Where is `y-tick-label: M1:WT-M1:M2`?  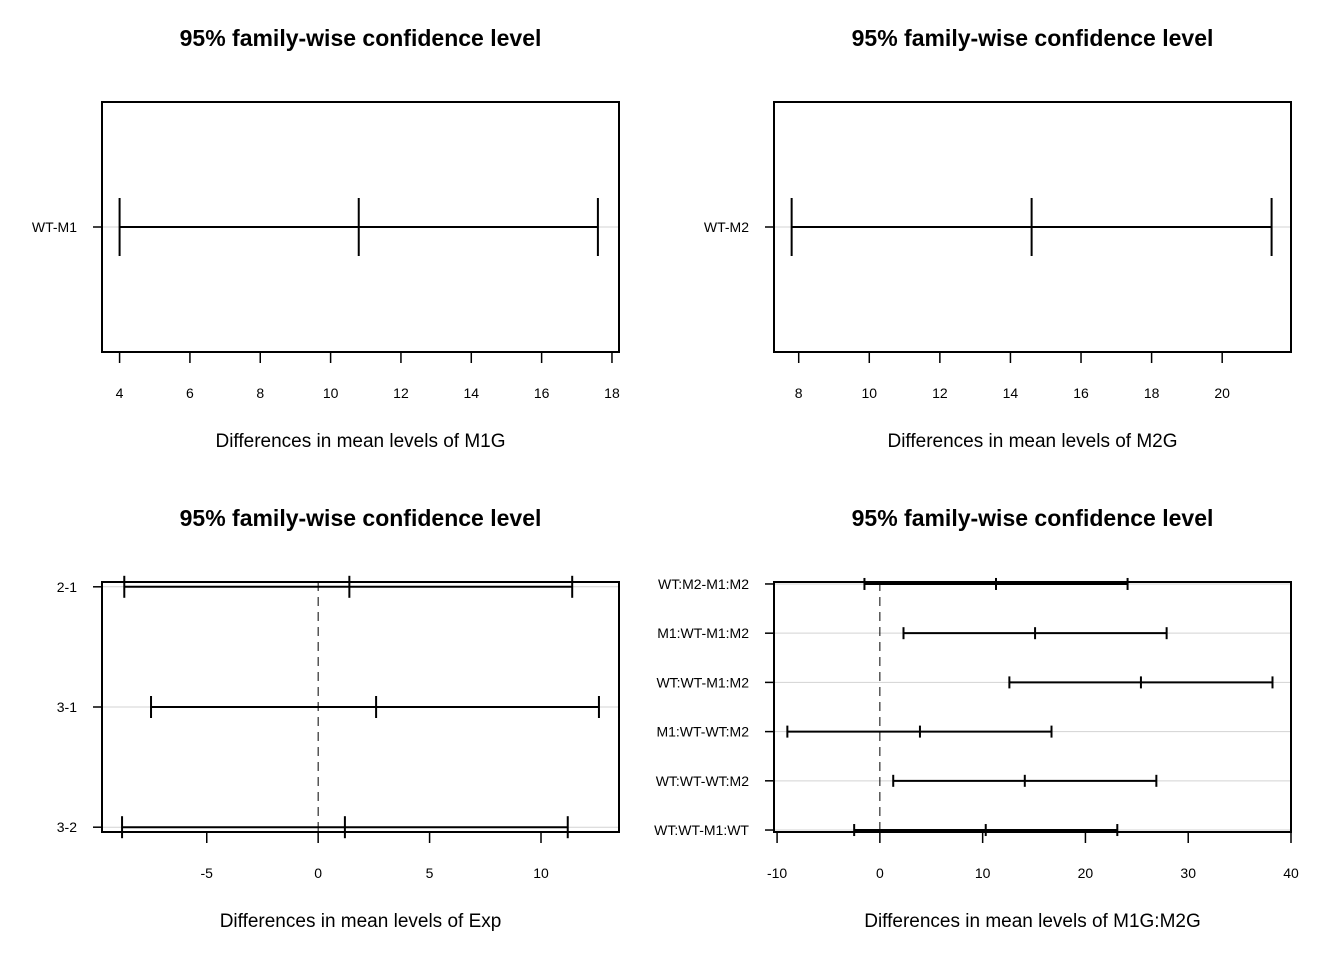
y-tick-label: M1:WT-M1:M2 is located at coordinates (703, 633).